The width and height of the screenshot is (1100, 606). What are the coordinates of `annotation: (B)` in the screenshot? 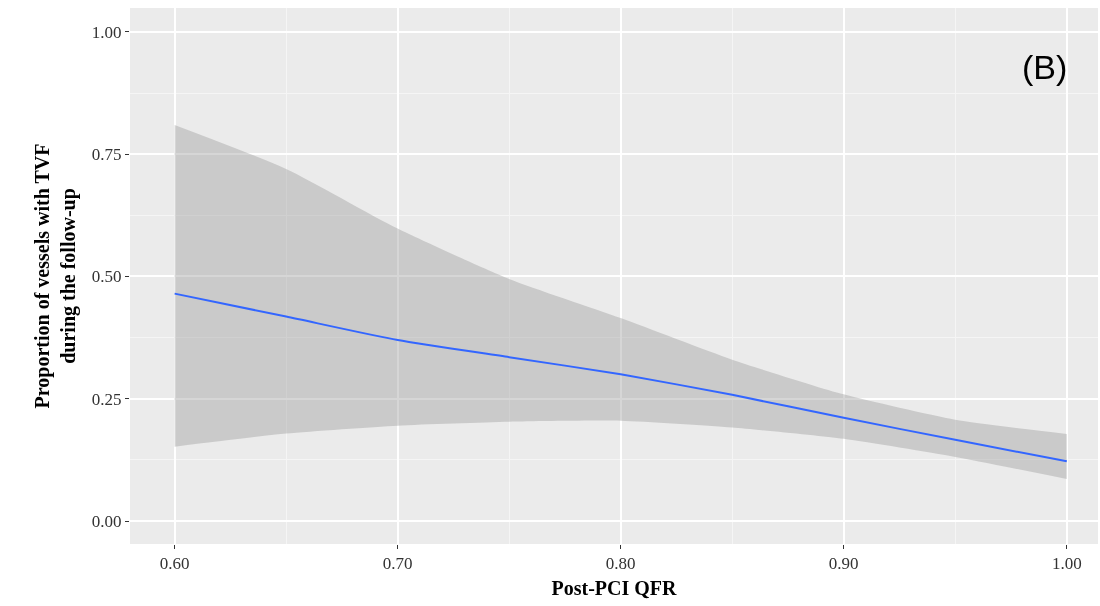 It's located at (1045, 67).